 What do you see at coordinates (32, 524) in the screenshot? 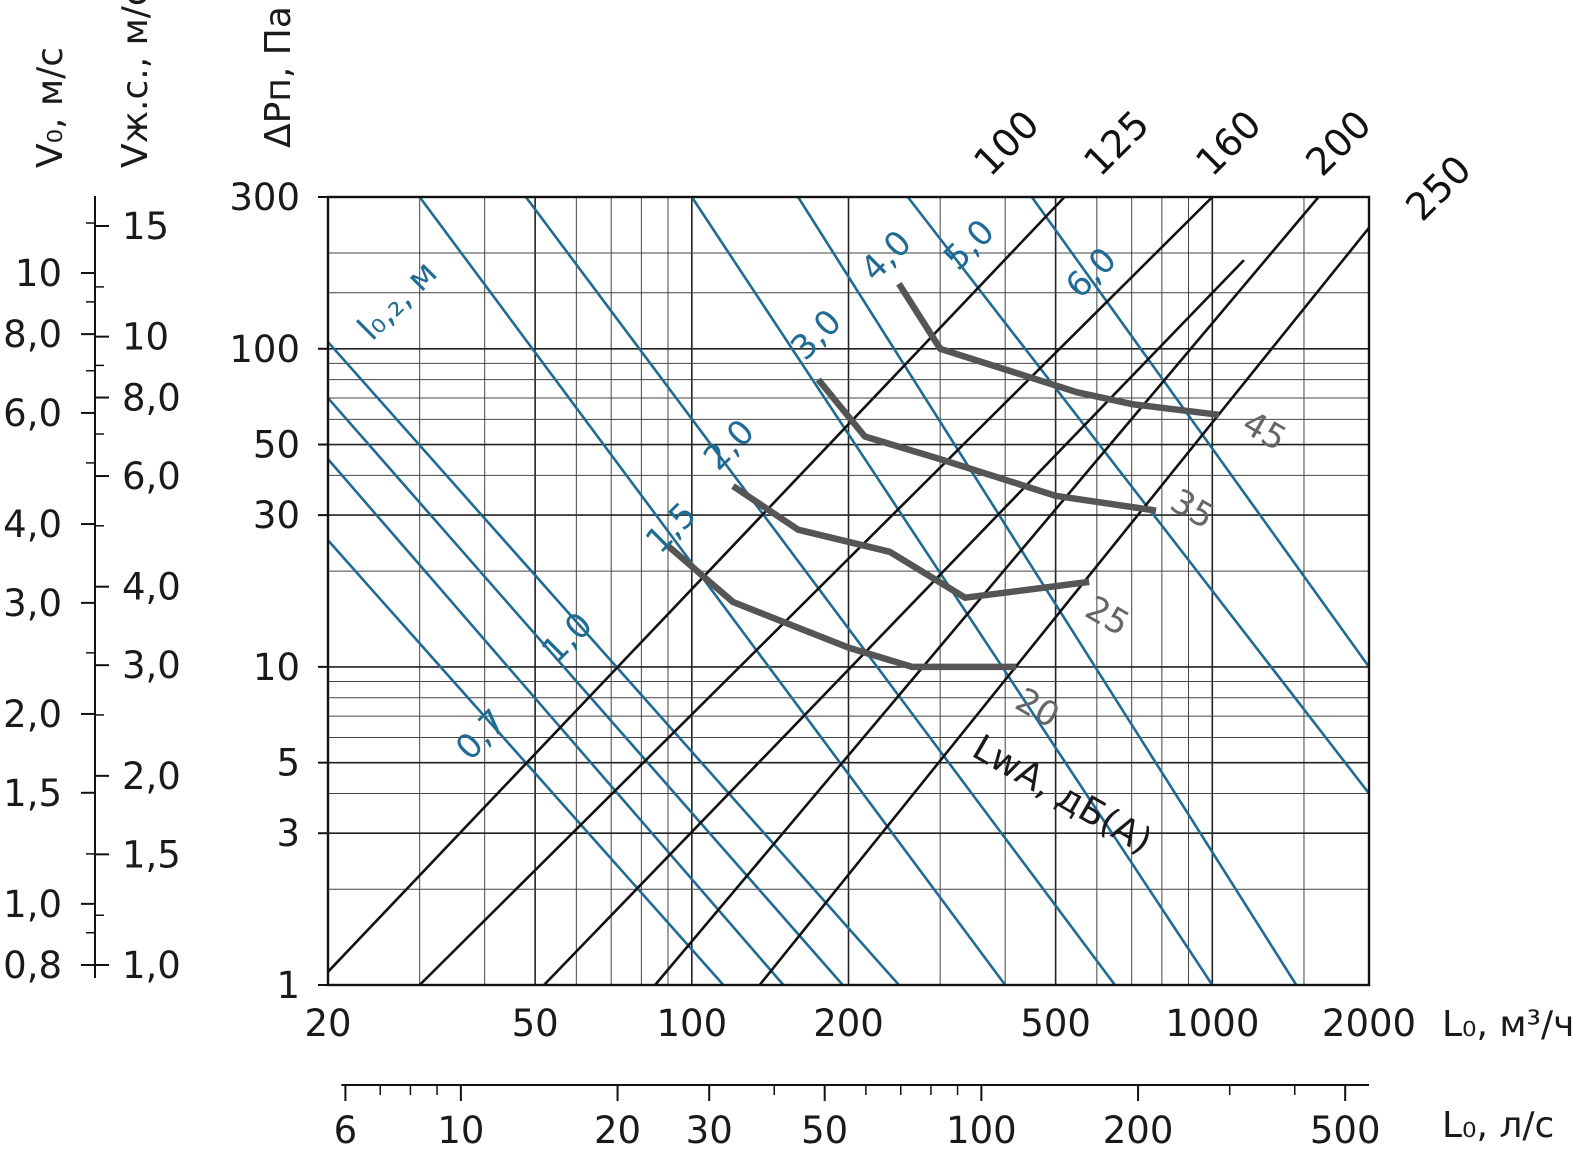
I see `v0-tick-label: 4,0` at bounding box center [32, 524].